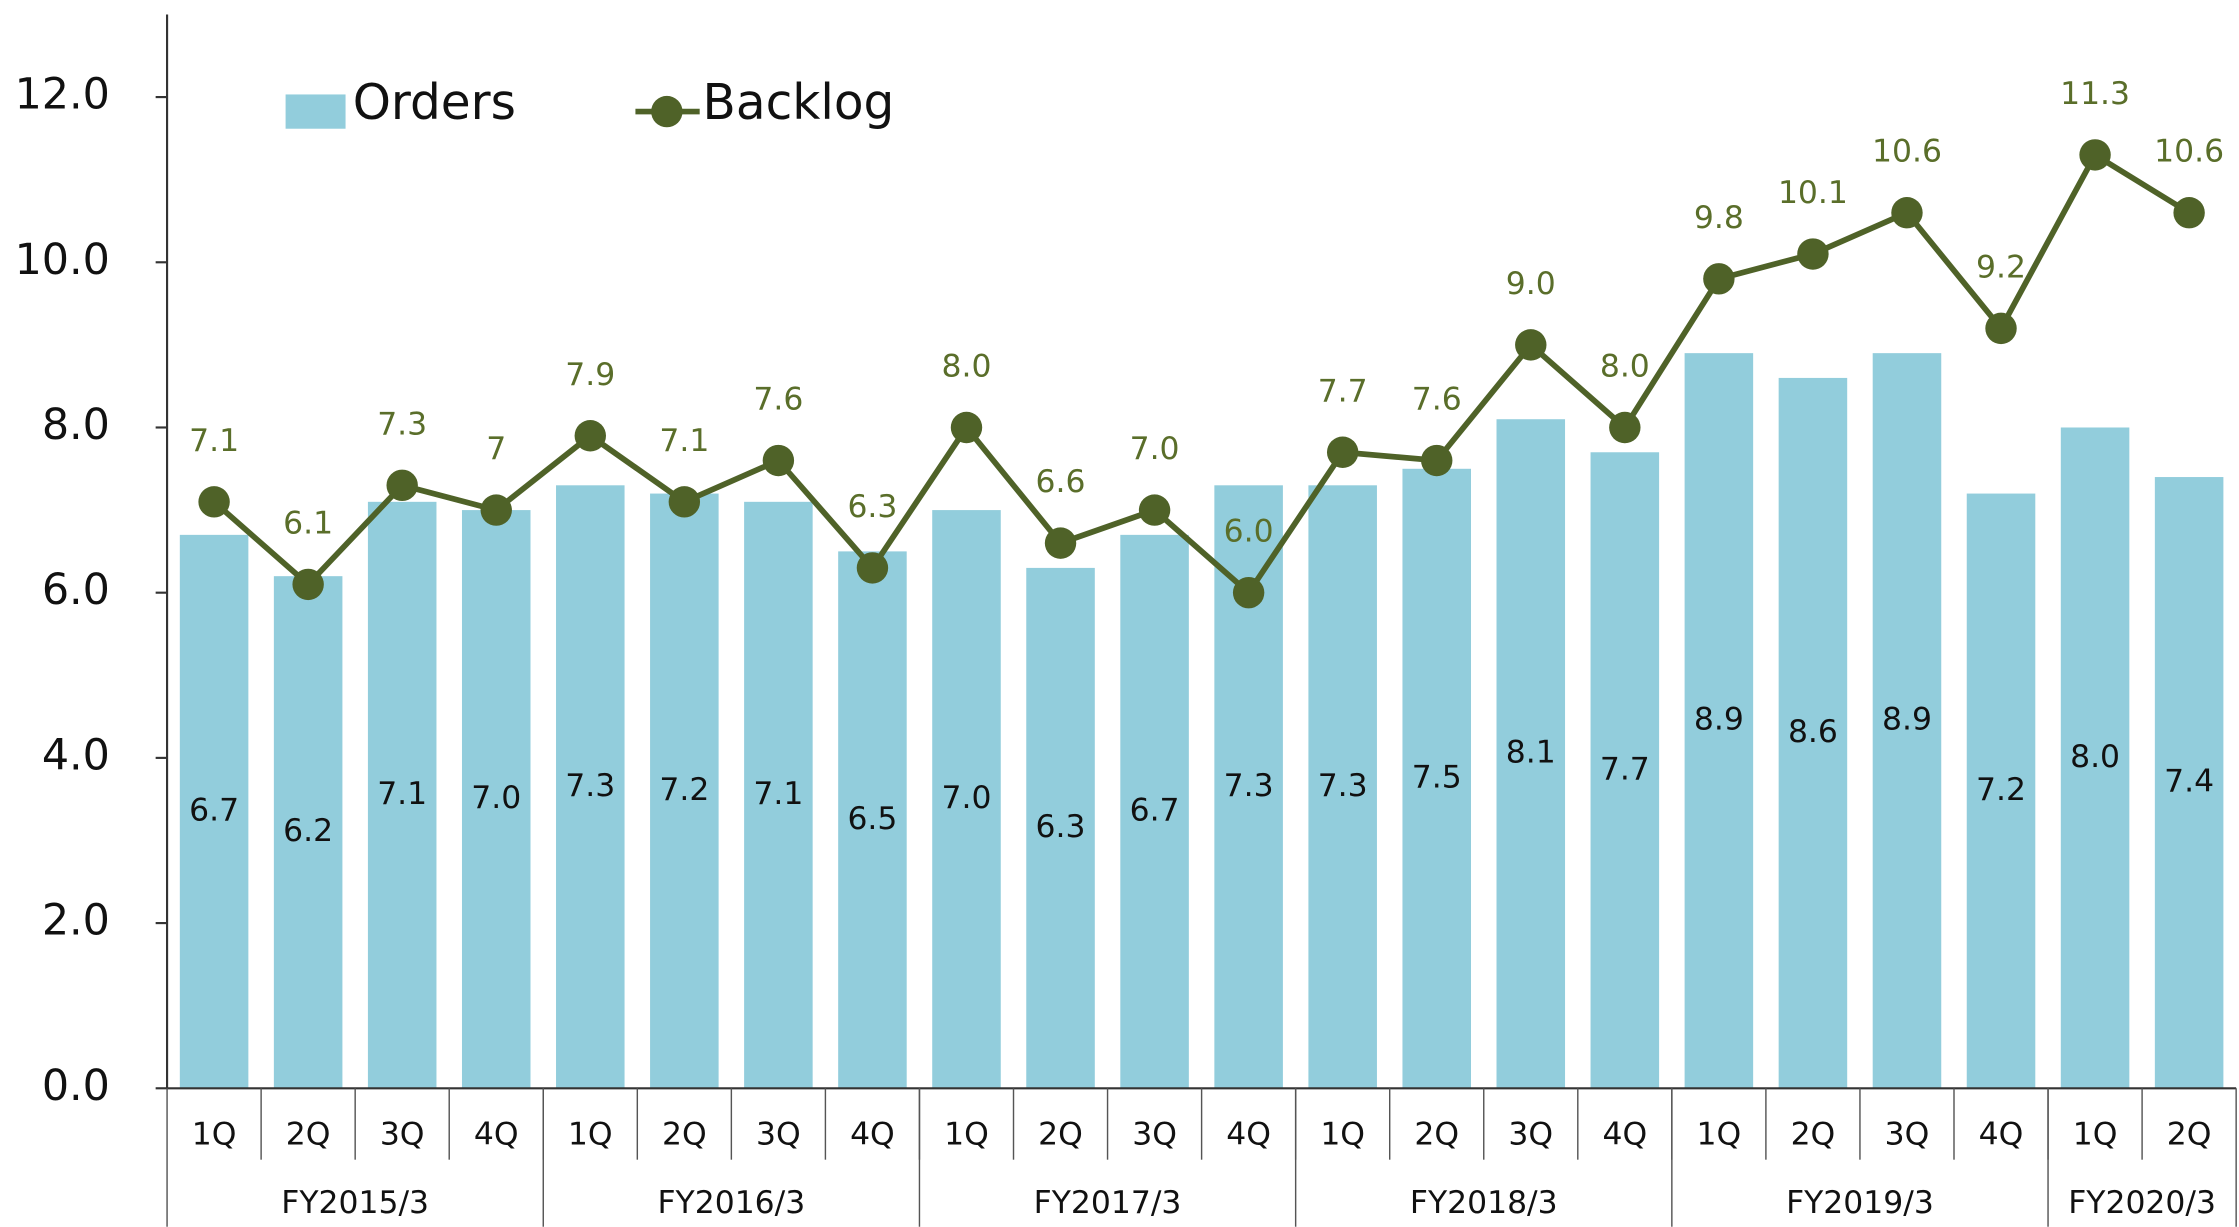 Image resolution: width=2239 pixels, height=1227 pixels. Describe the element at coordinates (1719, 218) in the screenshot. I see `line-value-label: 9.8` at that location.